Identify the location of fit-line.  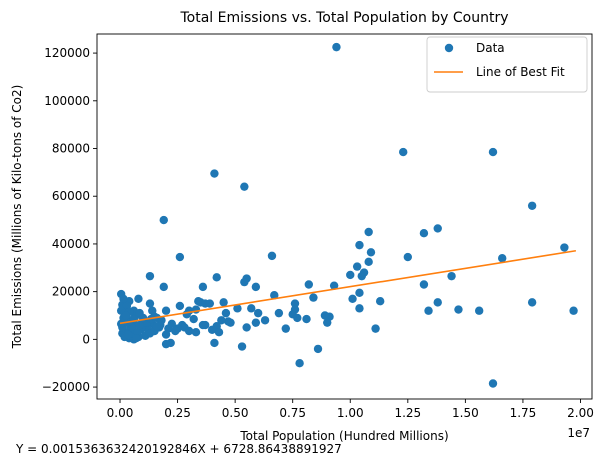
(348, 287).